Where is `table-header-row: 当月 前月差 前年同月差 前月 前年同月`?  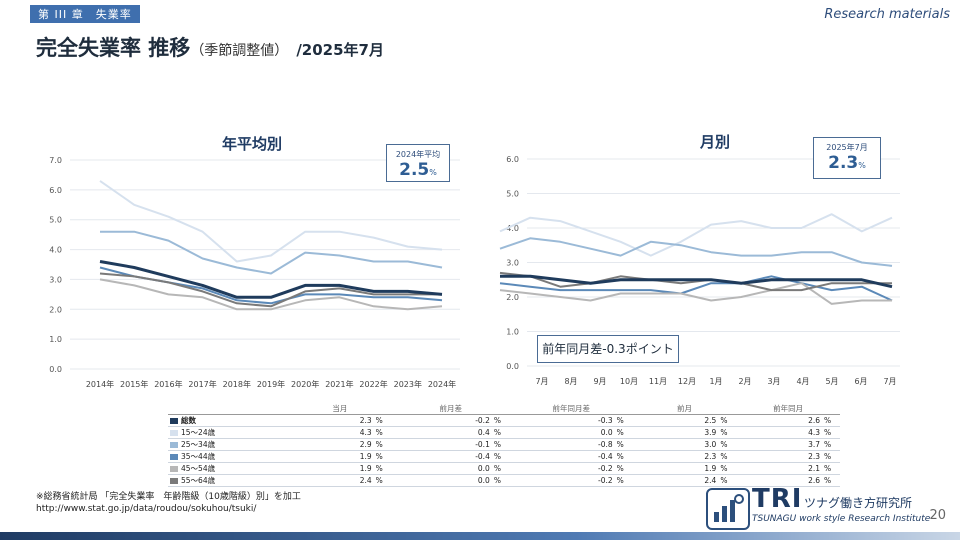 table-header-row: 当月 前月差 前年同月差 前月 前年同月 is located at coordinates (504, 409).